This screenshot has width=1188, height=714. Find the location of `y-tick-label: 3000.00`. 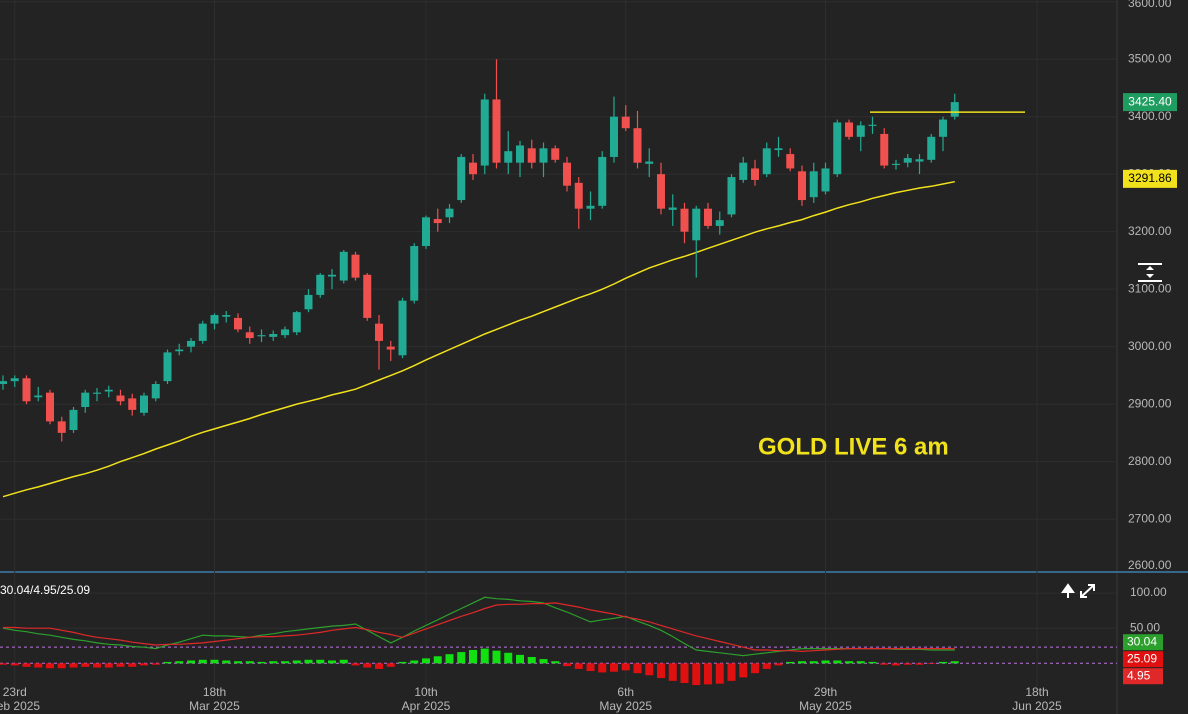

y-tick-label: 3000.00 is located at coordinates (1150, 346).